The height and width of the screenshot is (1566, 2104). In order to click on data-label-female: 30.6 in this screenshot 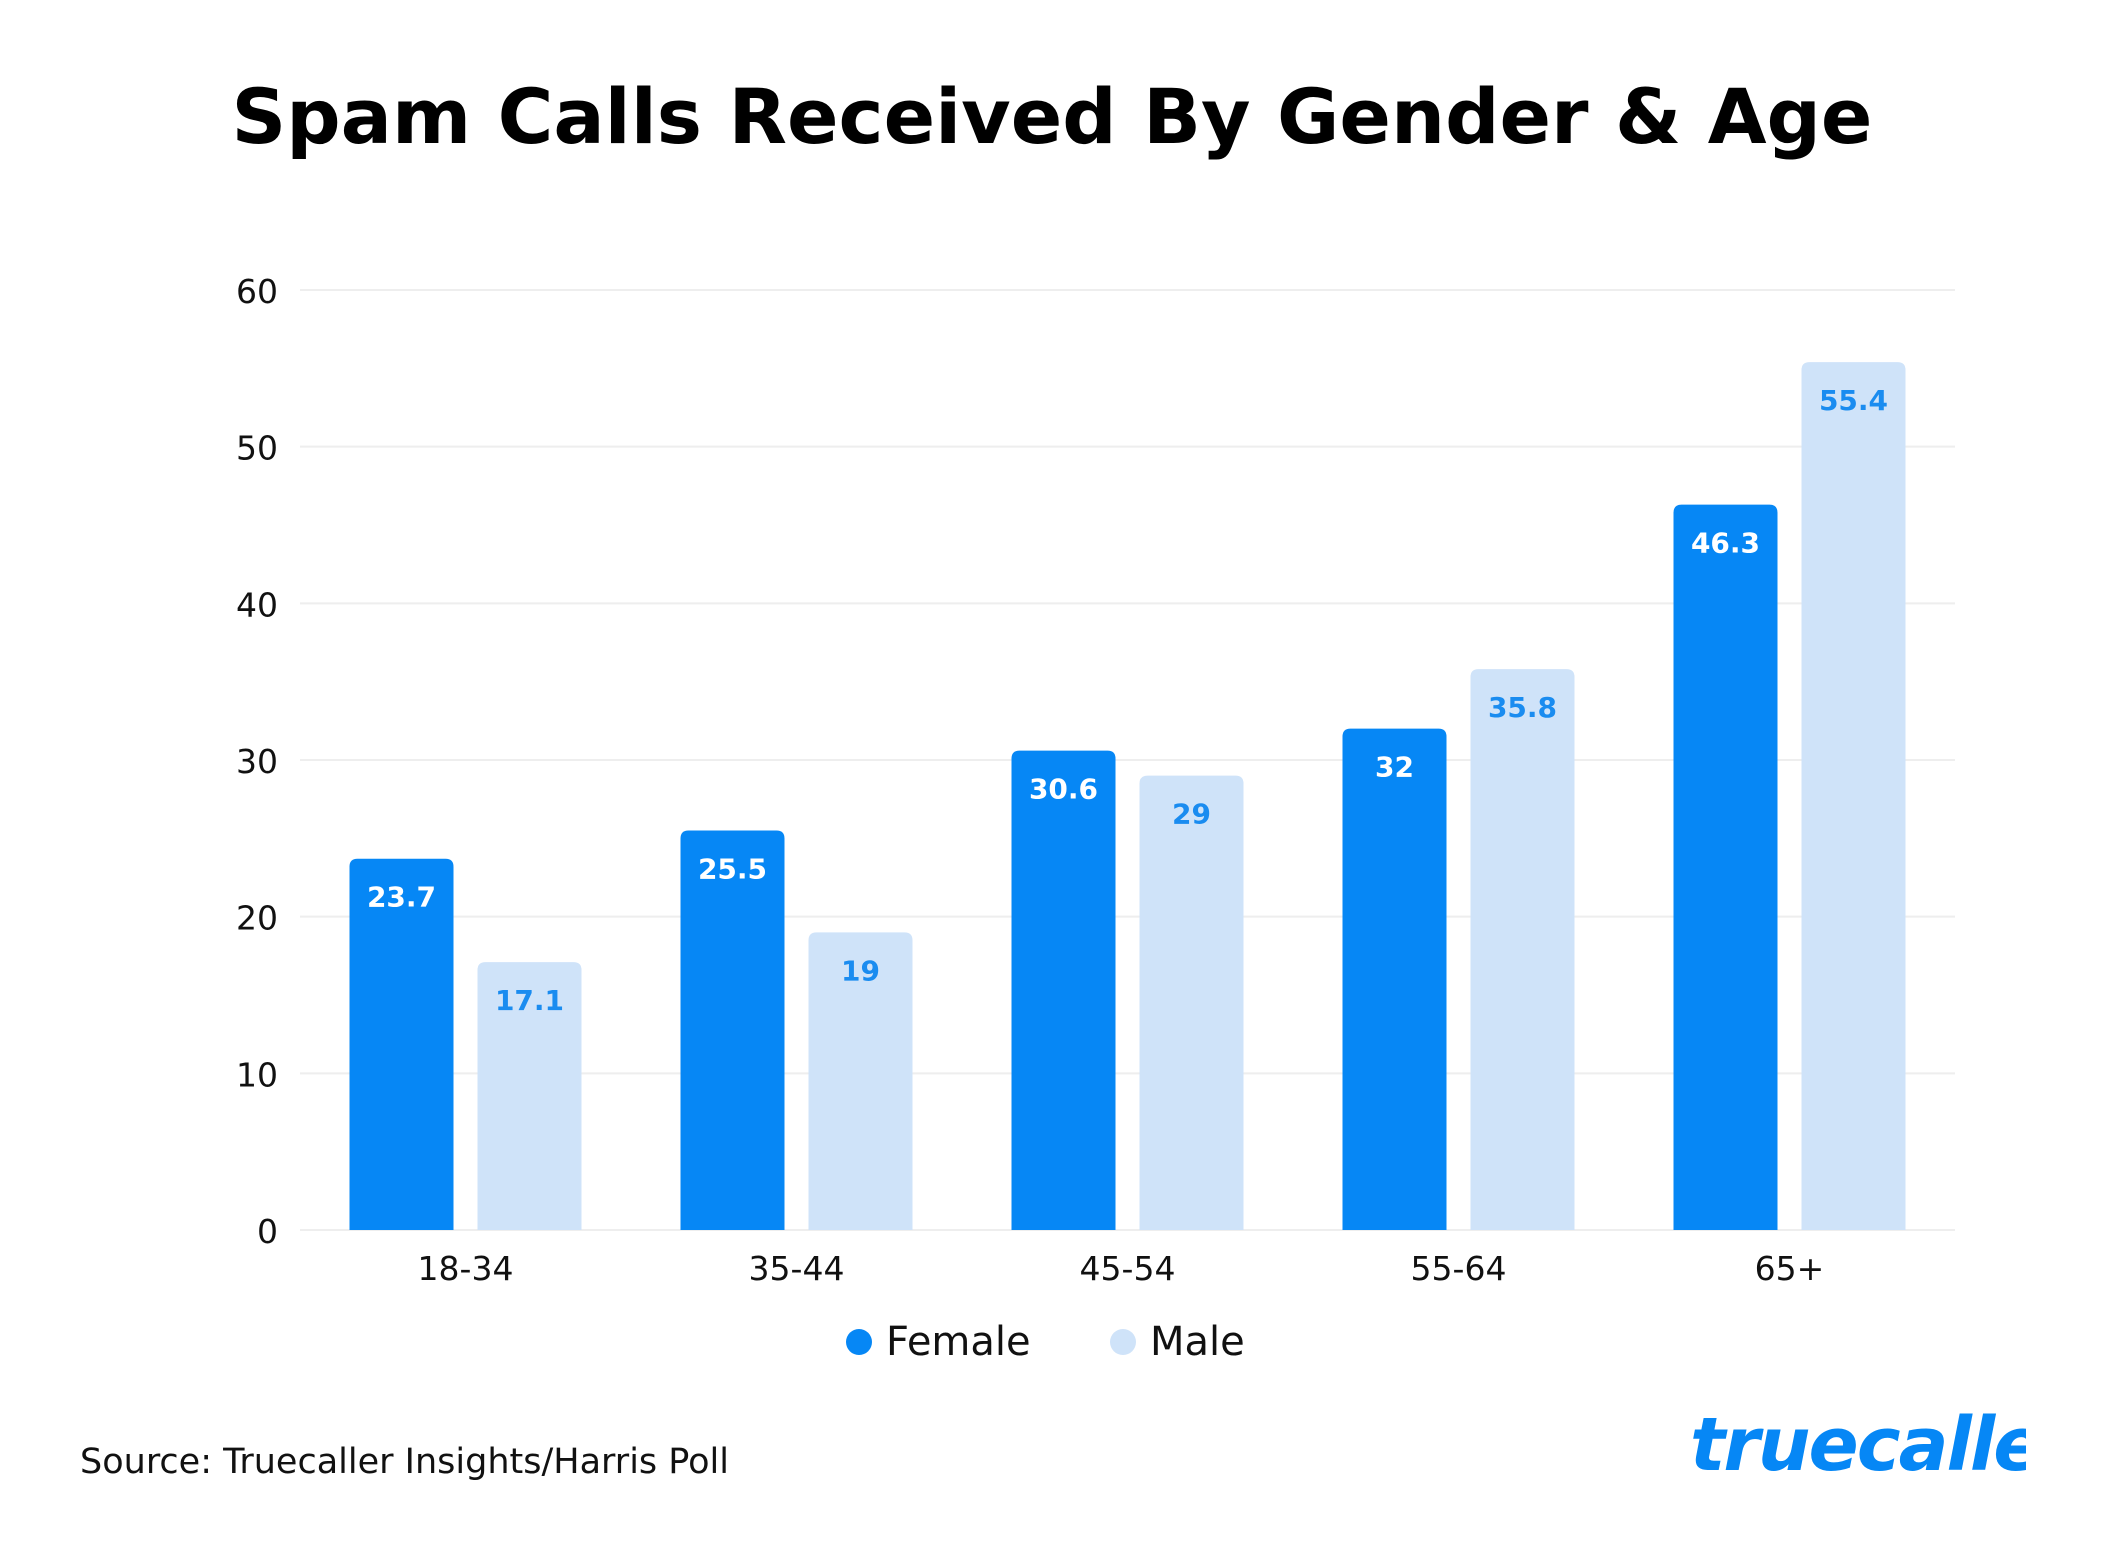, I will do `click(1063, 789)`.